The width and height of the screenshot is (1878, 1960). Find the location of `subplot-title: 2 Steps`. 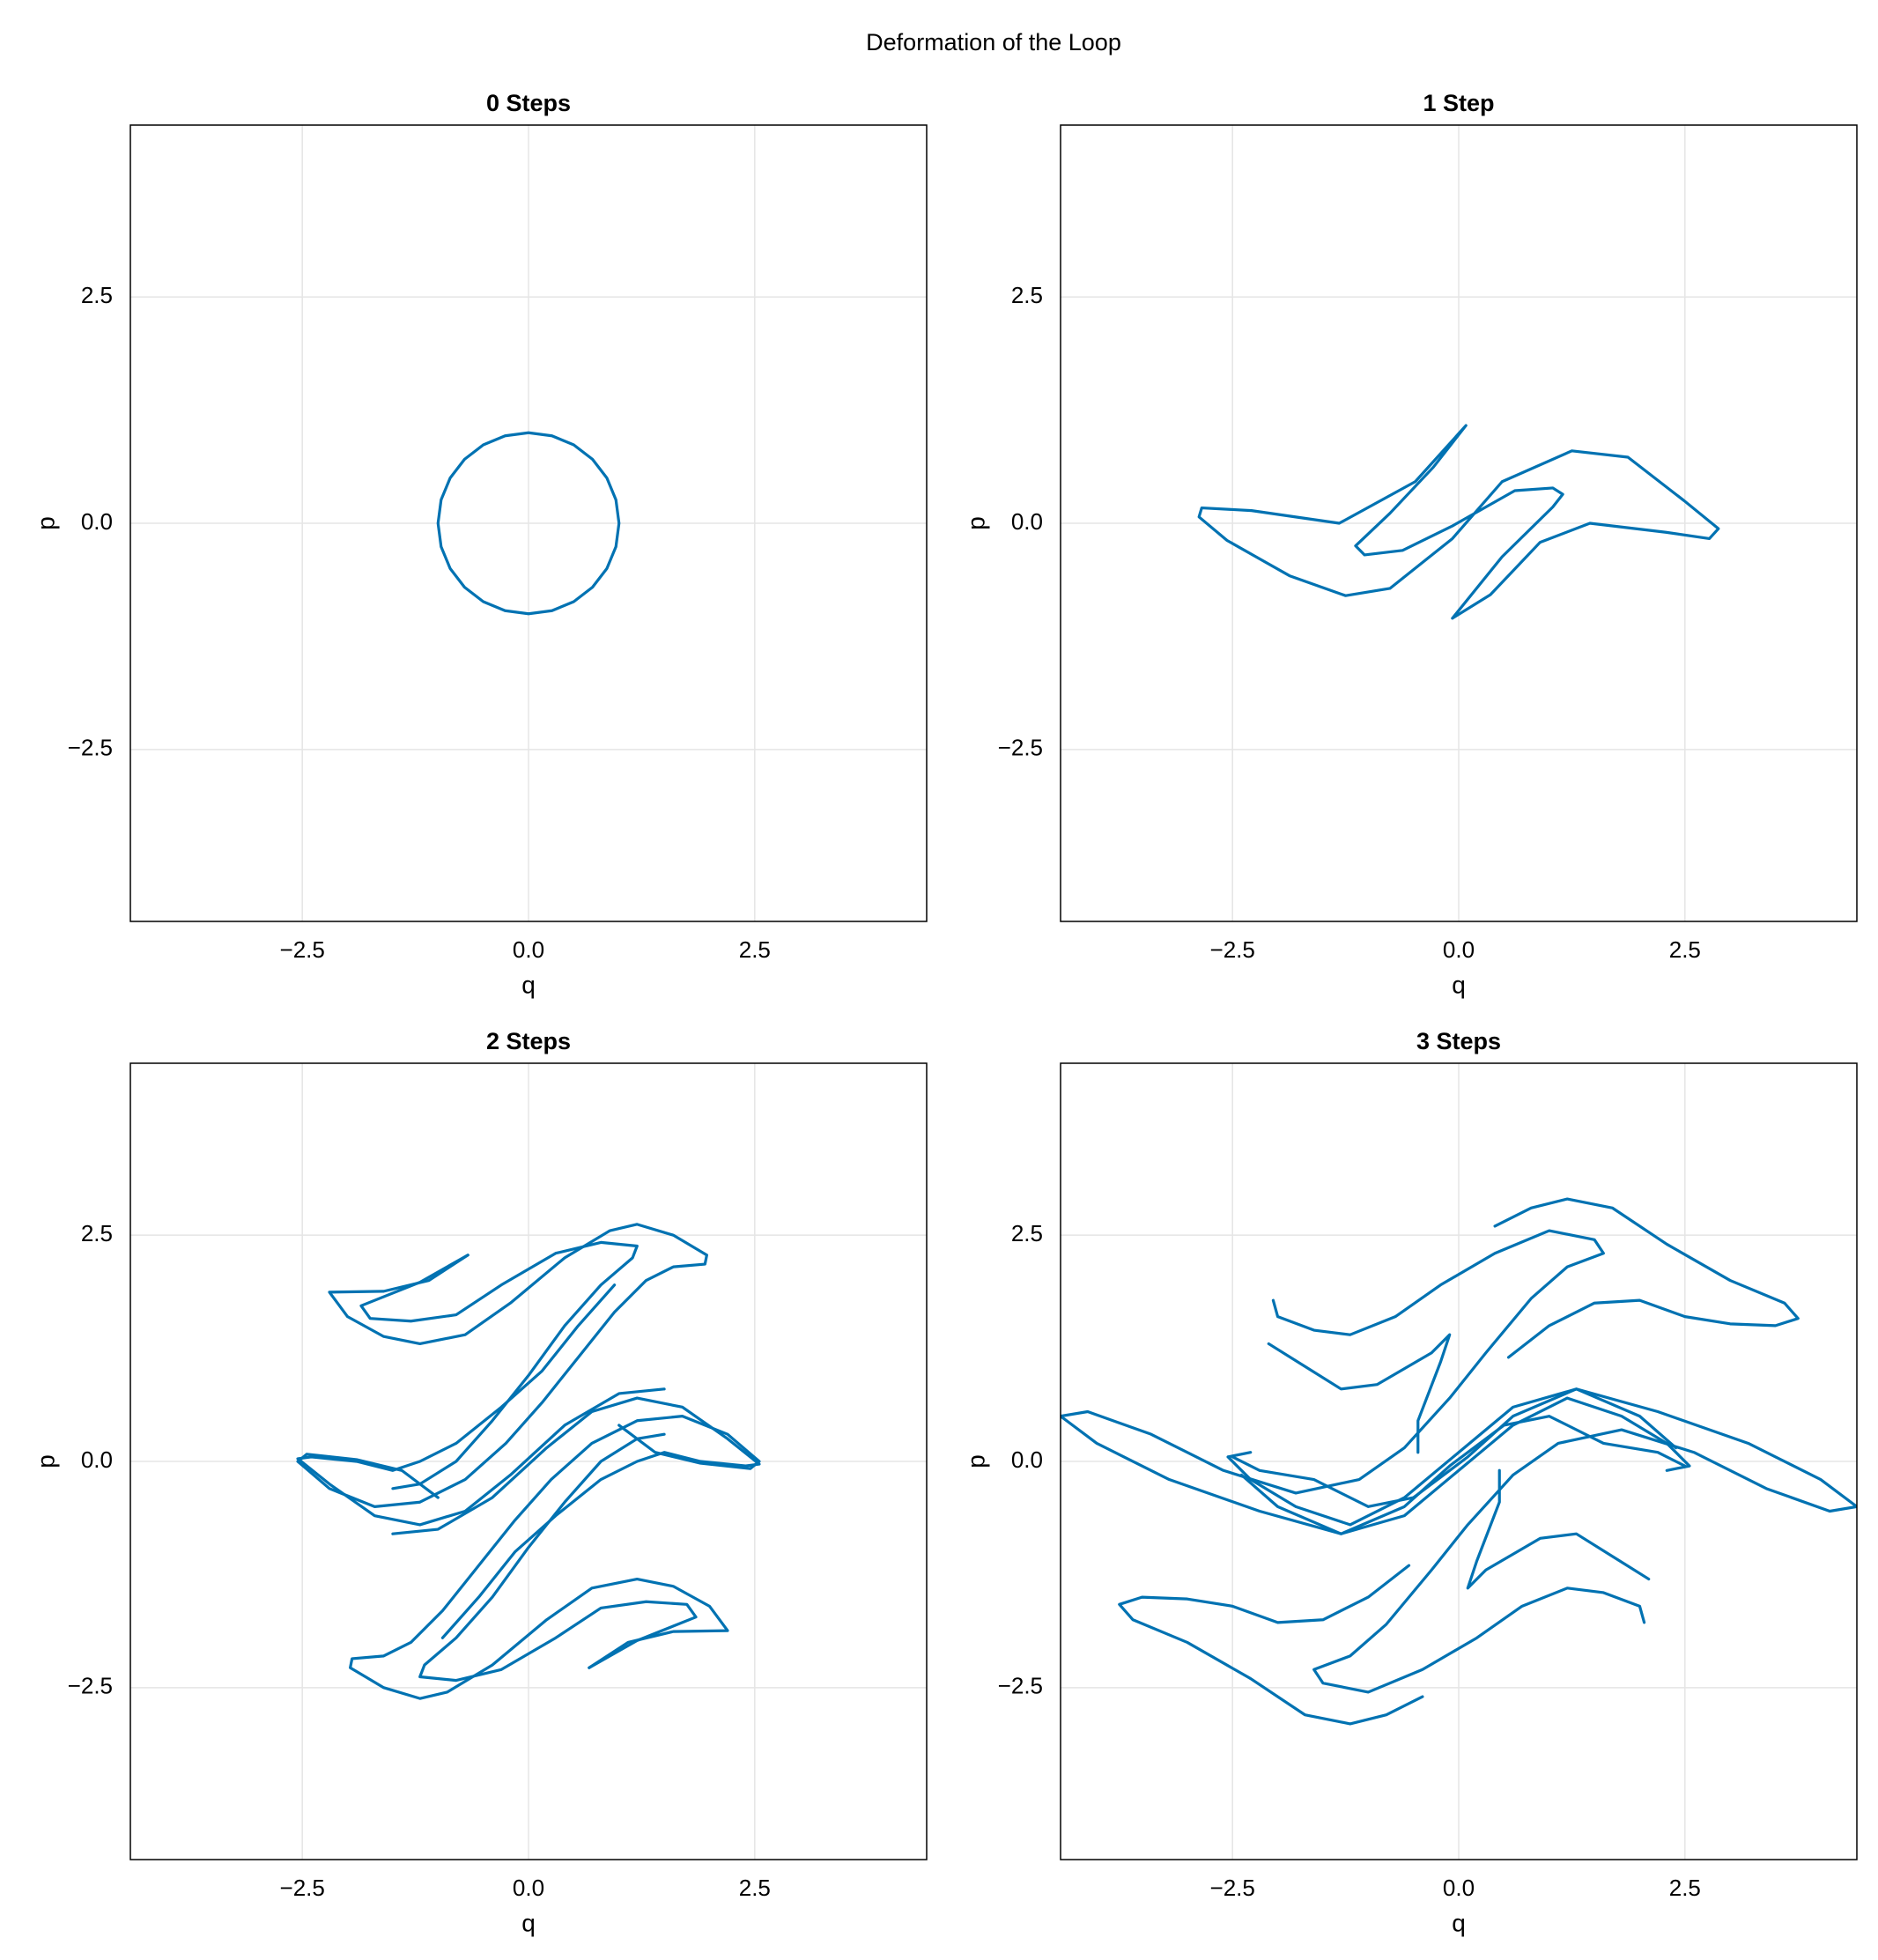

subplot-title: 2 Steps is located at coordinates (528, 1041).